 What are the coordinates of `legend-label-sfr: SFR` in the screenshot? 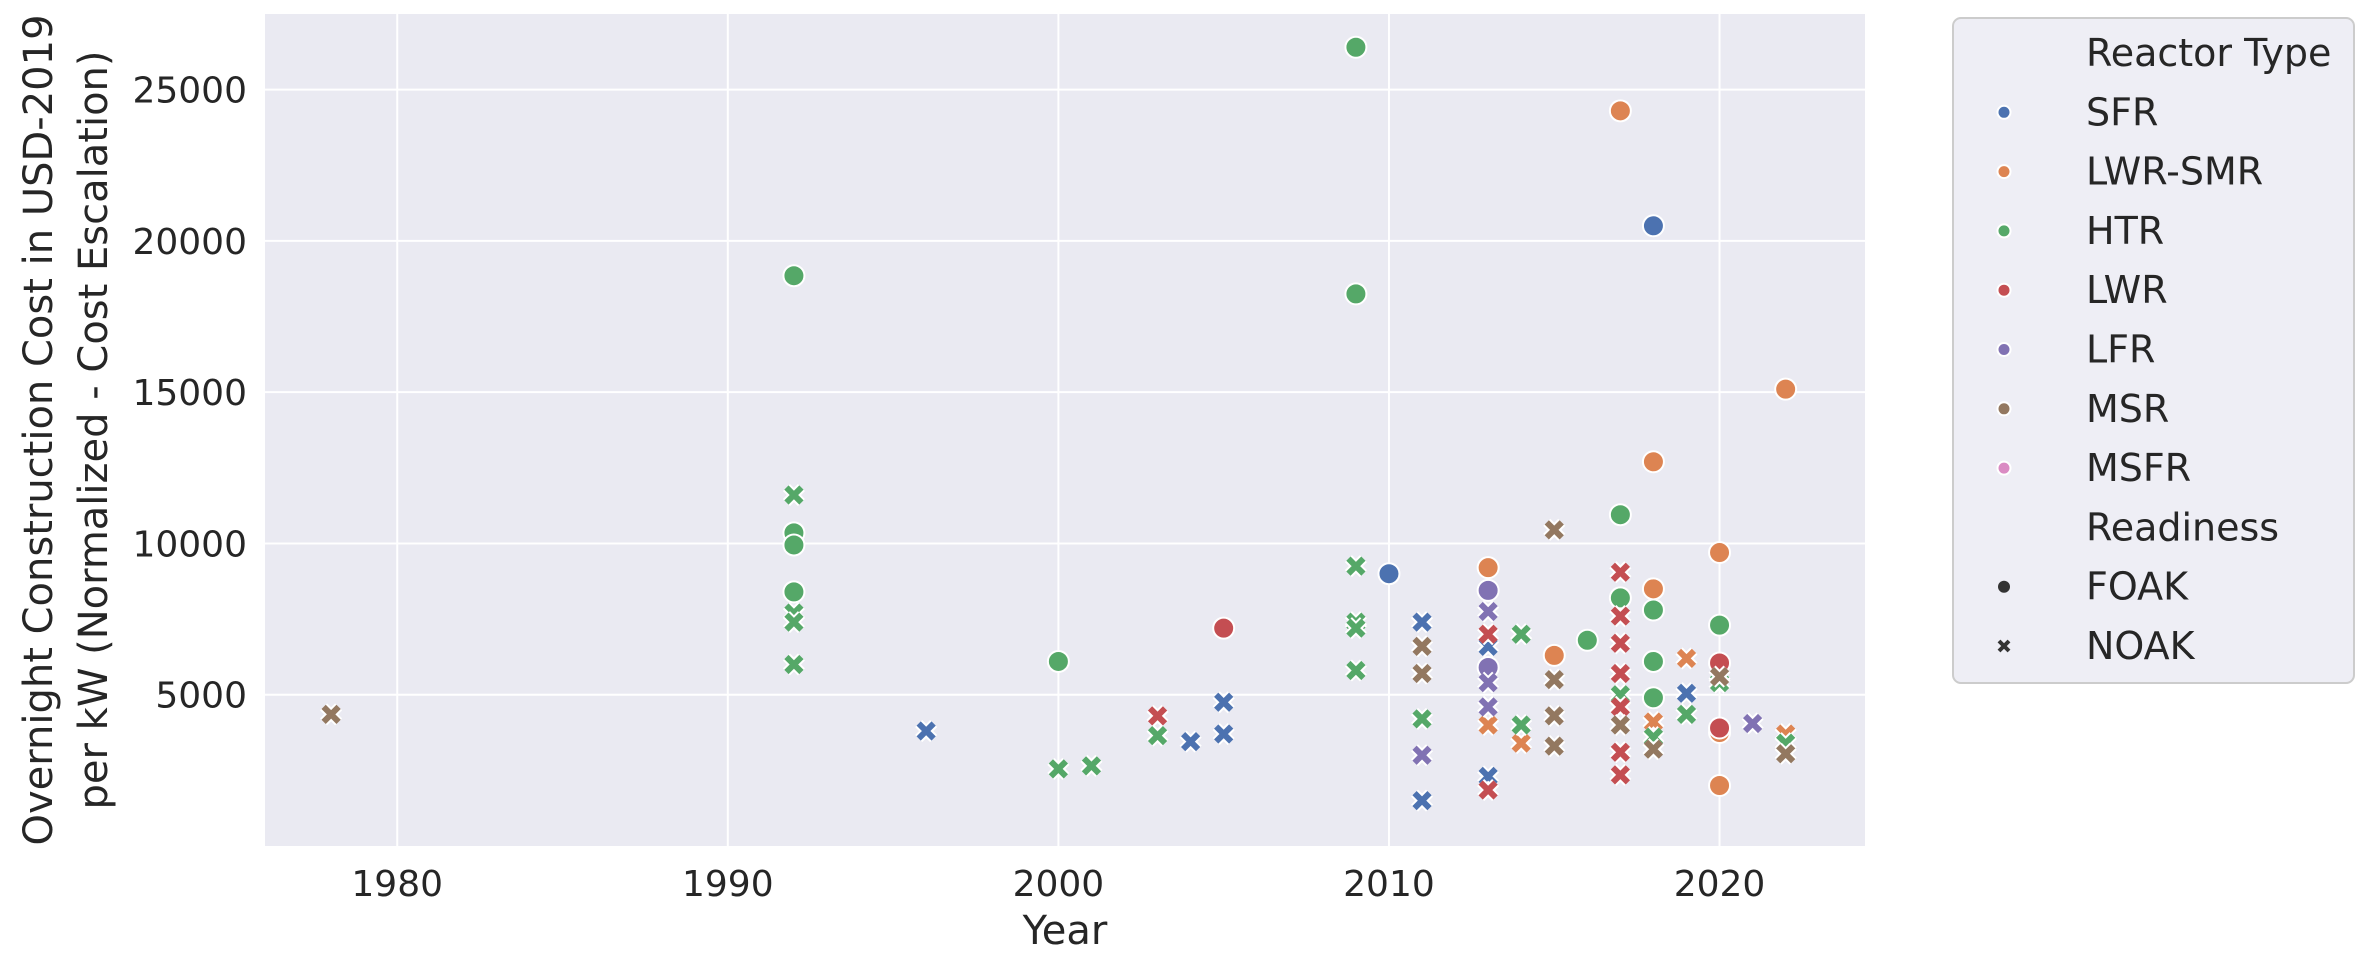 It's located at (2122, 112).